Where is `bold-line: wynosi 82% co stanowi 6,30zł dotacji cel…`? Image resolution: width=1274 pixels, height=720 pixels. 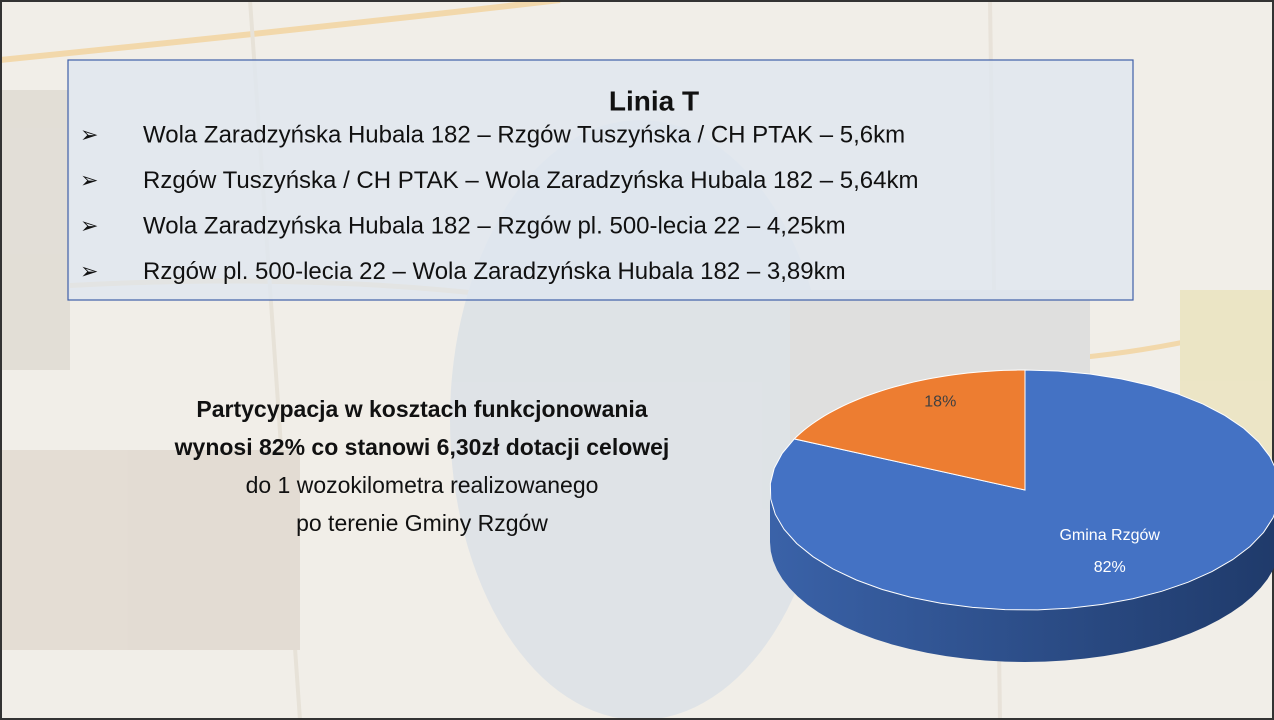 bold-line: wynosi 82% co stanowi 6,30zł dotacji cel… is located at coordinates (422, 447).